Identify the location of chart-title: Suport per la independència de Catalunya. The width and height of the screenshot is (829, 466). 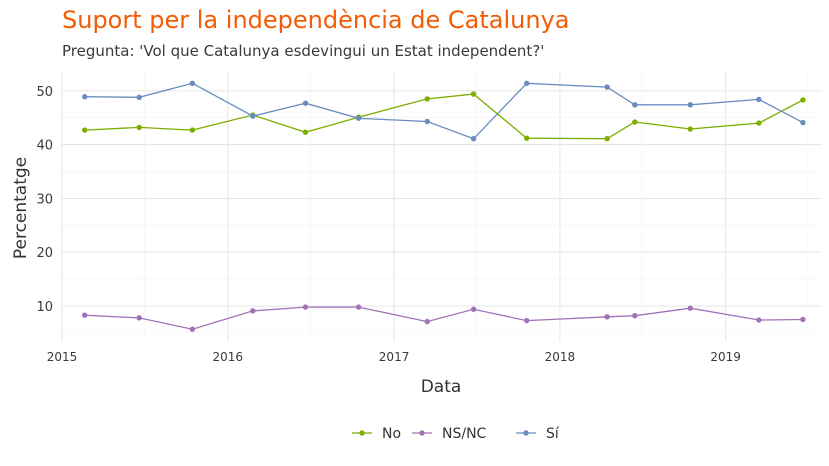
(316, 20).